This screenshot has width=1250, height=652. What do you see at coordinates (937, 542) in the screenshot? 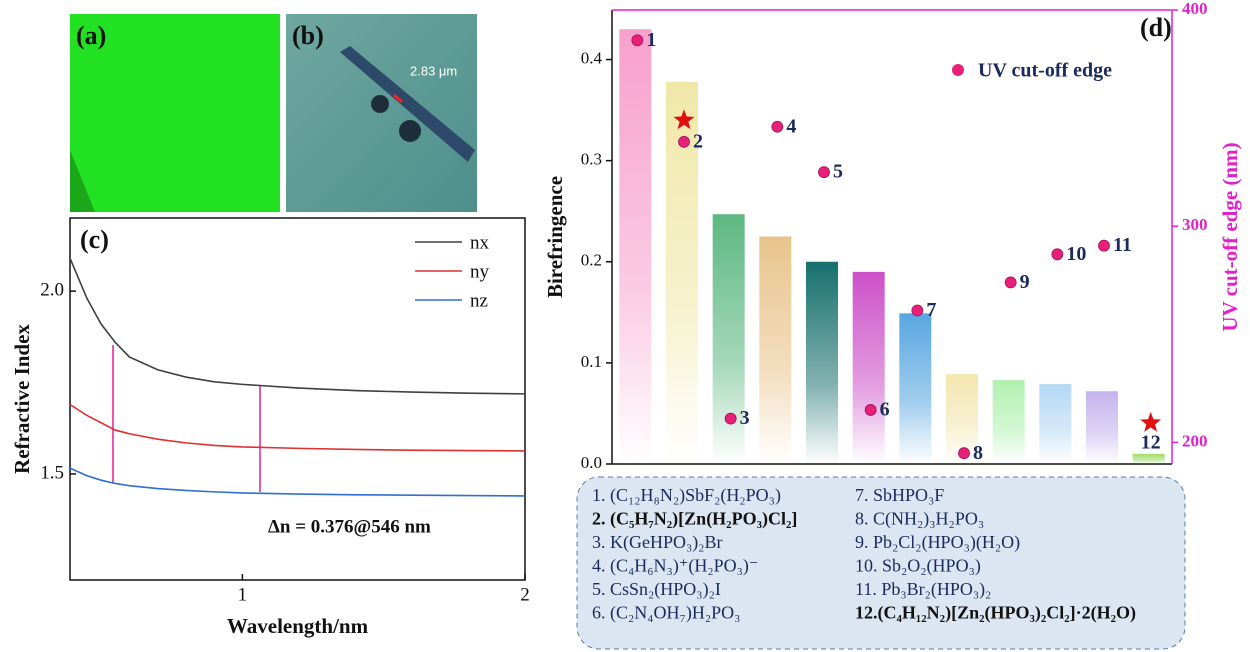
I see `compound-item: 9. Pb₂Cl₂(HPO₃)(H₂O)` at bounding box center [937, 542].